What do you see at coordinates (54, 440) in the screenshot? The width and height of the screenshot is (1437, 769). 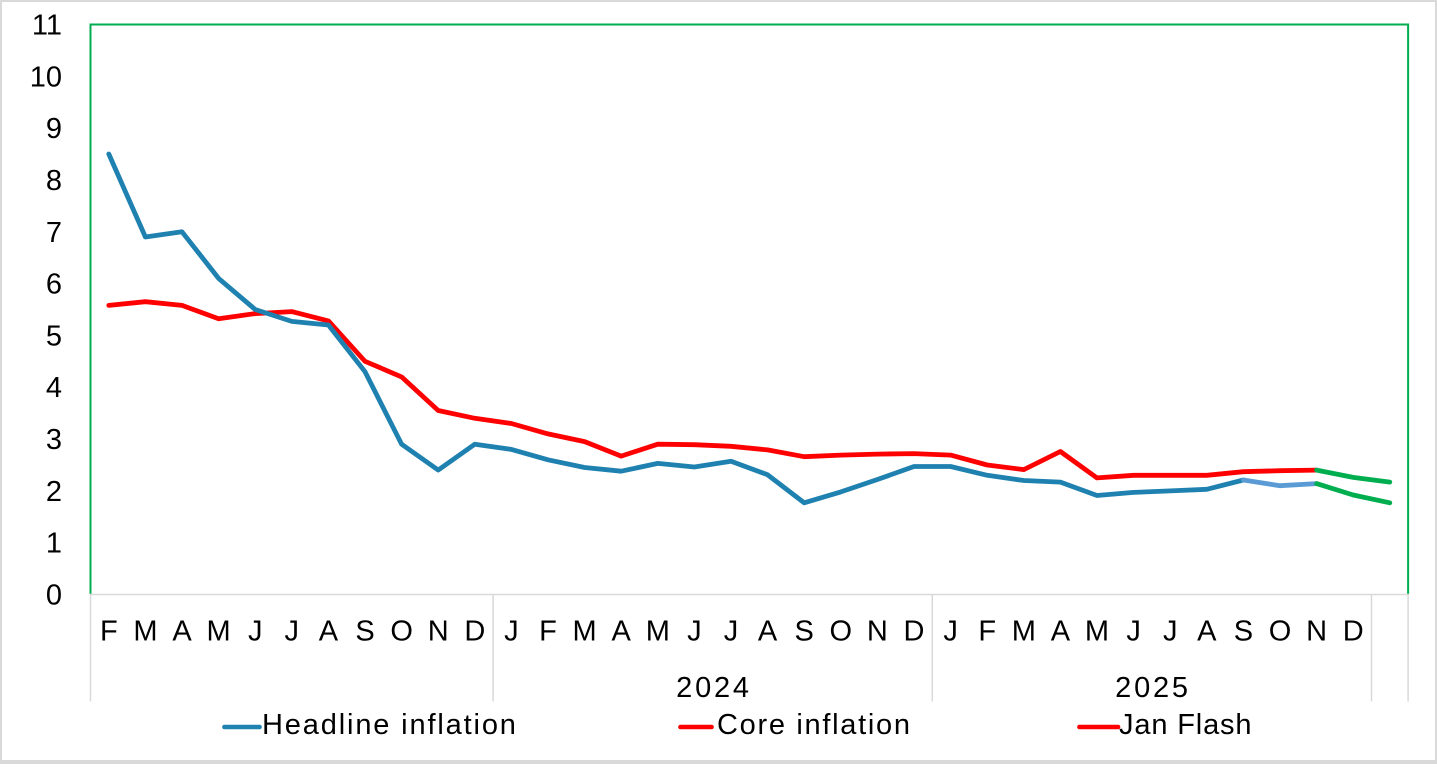 I see `svg-text: 3` at bounding box center [54, 440].